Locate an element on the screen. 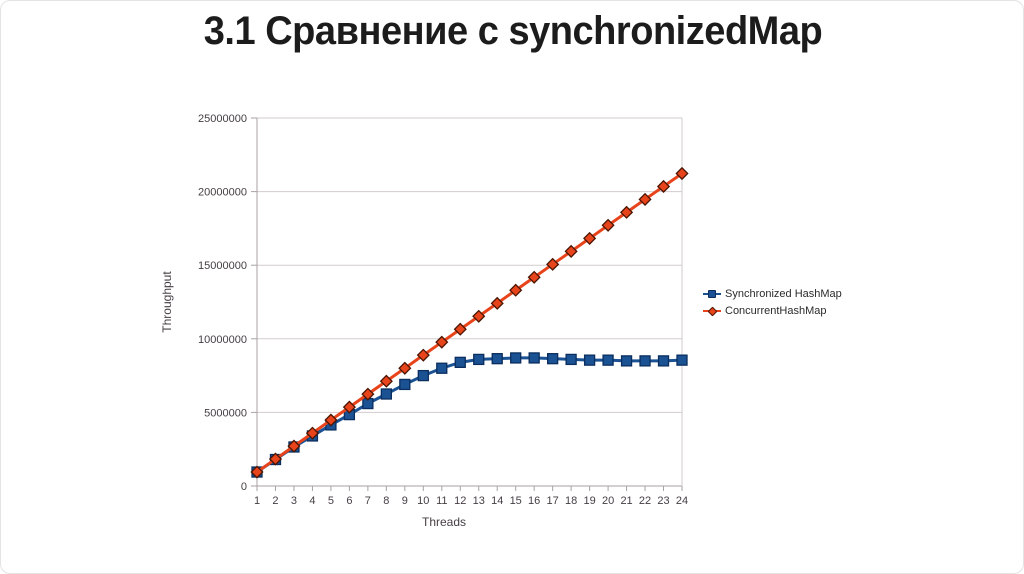 This screenshot has width=1024, height=574. x-tick-label: 13 is located at coordinates (479, 501).